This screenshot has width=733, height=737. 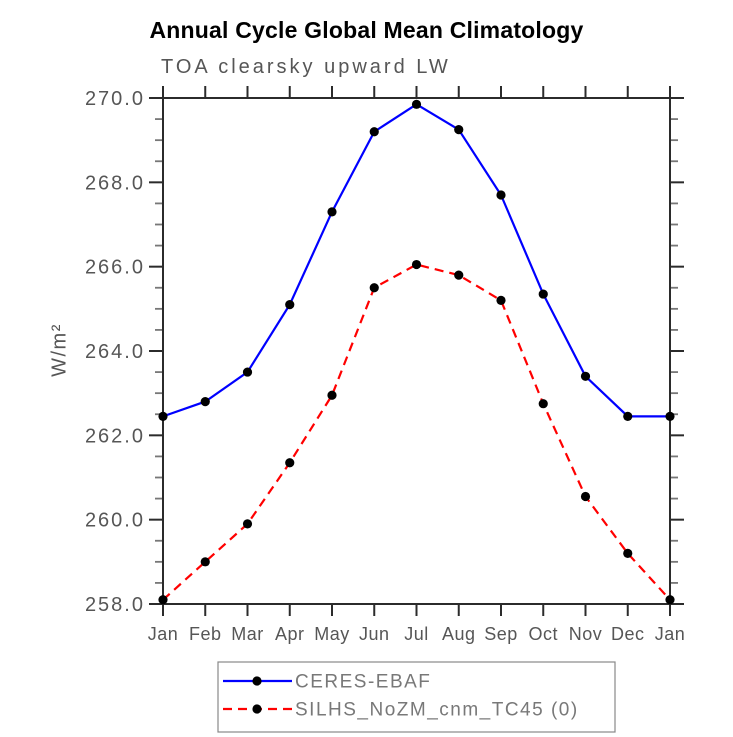 What do you see at coordinates (586, 634) in the screenshot?
I see `x-tick-label: Nov` at bounding box center [586, 634].